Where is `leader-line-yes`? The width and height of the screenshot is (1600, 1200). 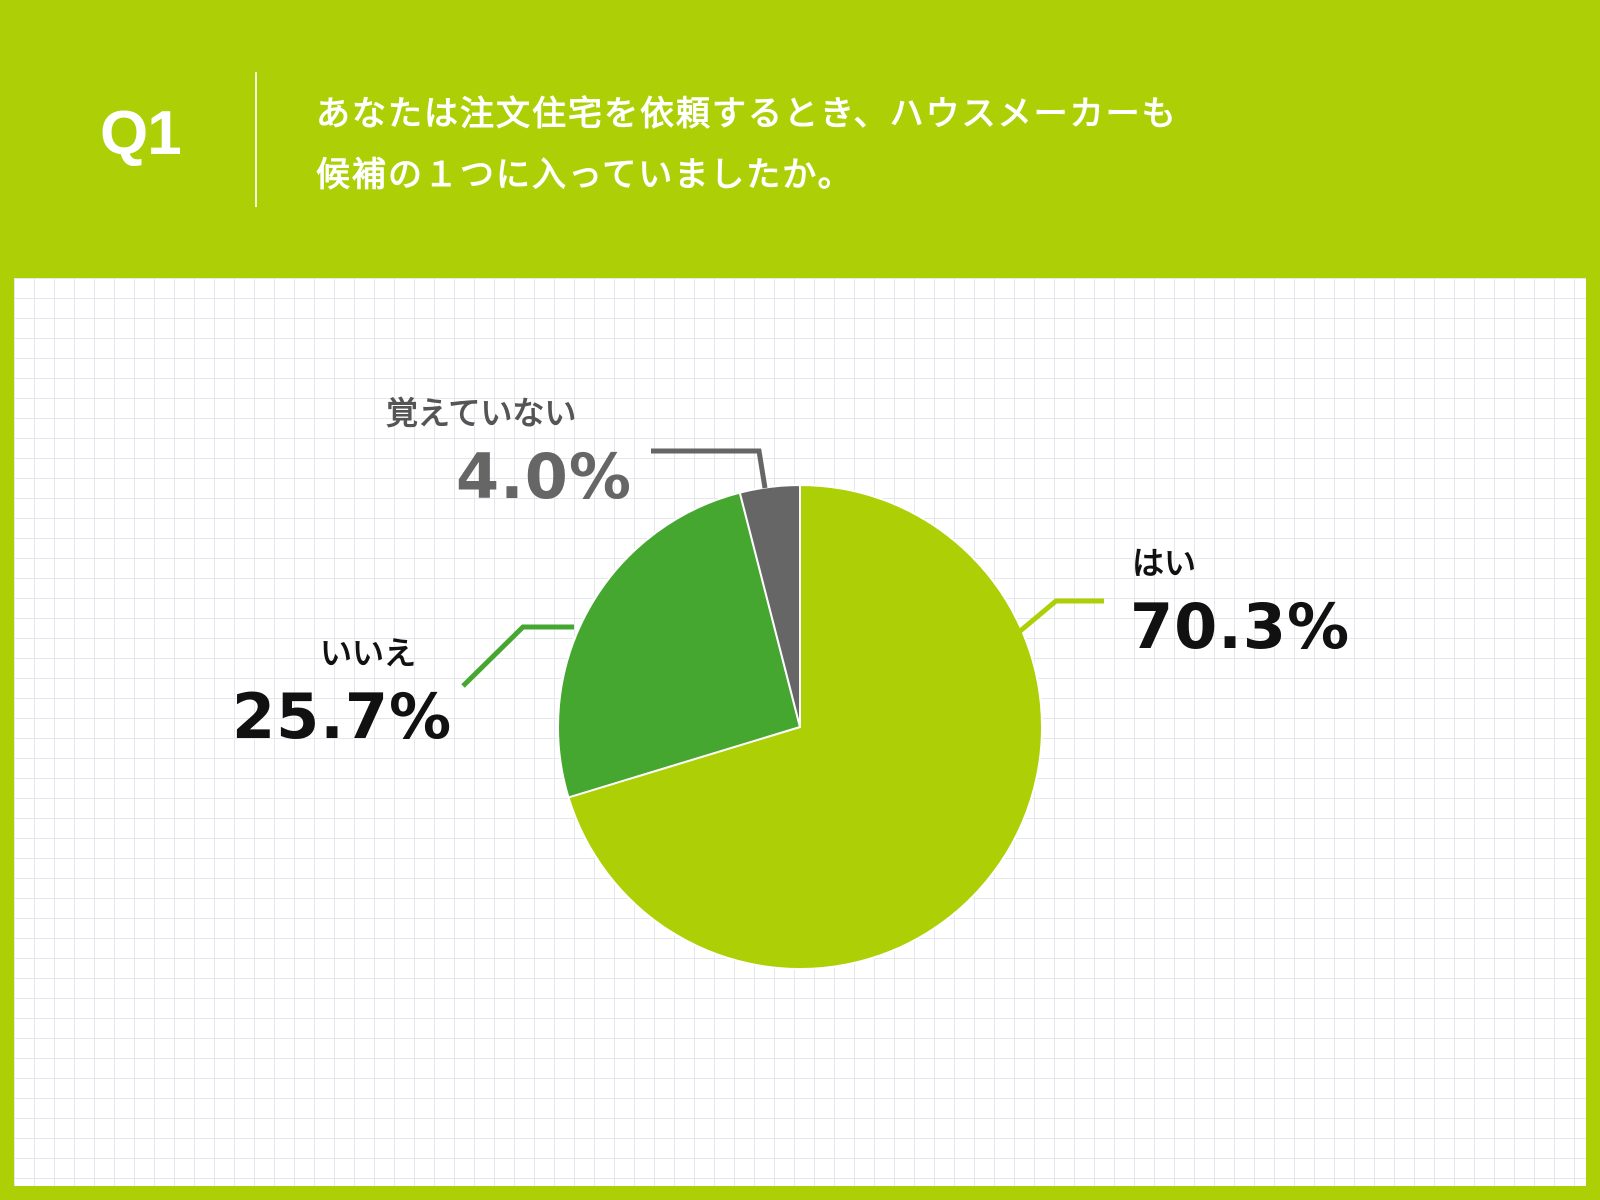 leader-line-yes is located at coordinates (1060, 616).